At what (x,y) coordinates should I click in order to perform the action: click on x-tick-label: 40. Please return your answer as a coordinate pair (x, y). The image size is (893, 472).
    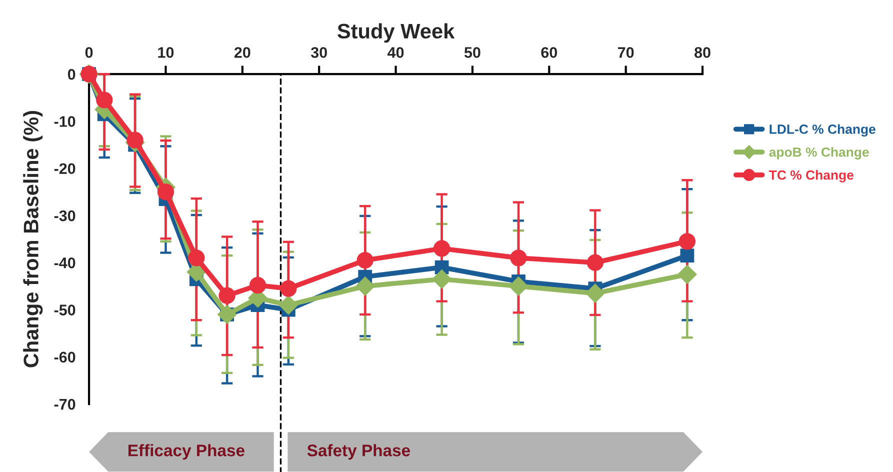
    Looking at the image, I should click on (396, 52).